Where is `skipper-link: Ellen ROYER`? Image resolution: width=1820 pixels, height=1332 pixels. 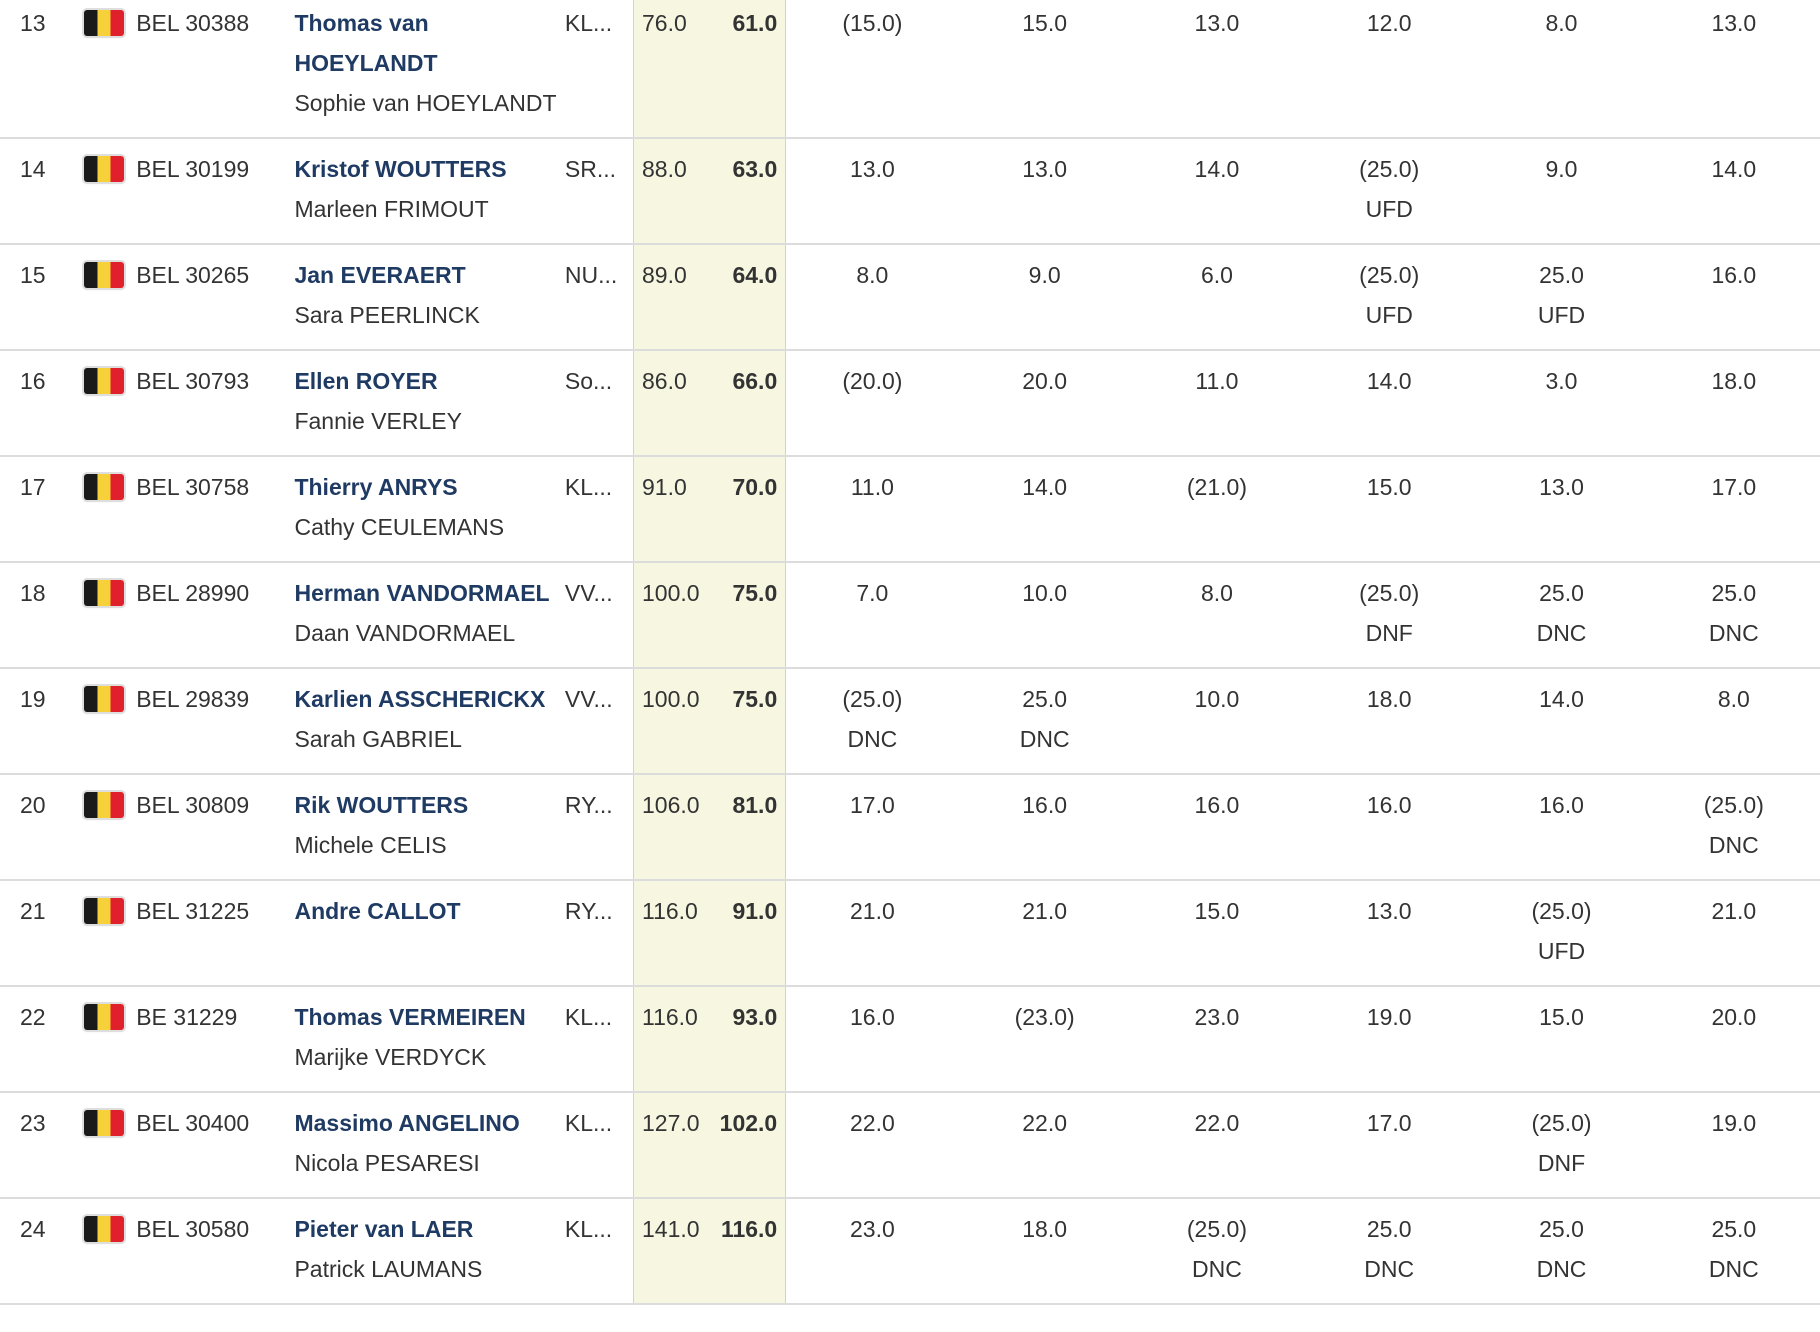 skipper-link: Ellen ROYER is located at coordinates (366, 381).